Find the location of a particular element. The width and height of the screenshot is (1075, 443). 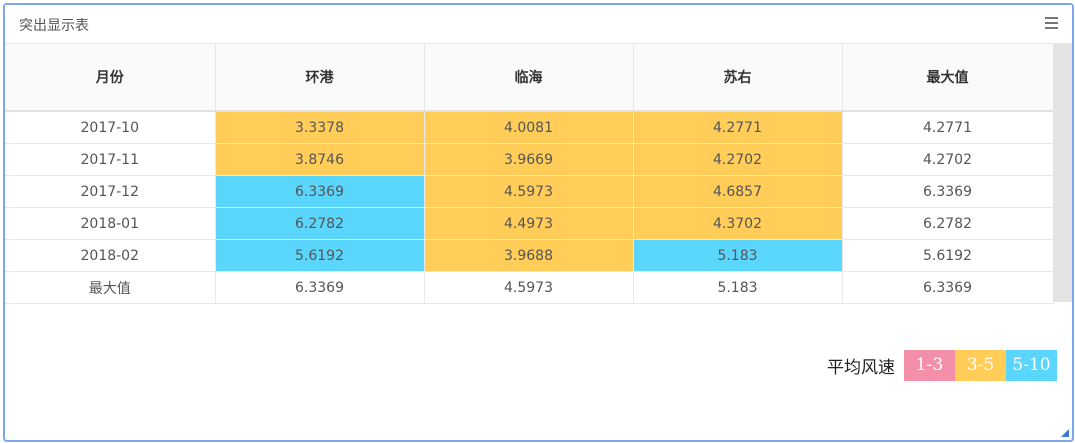

table-cell: 2017-12 is located at coordinates (110, 191).